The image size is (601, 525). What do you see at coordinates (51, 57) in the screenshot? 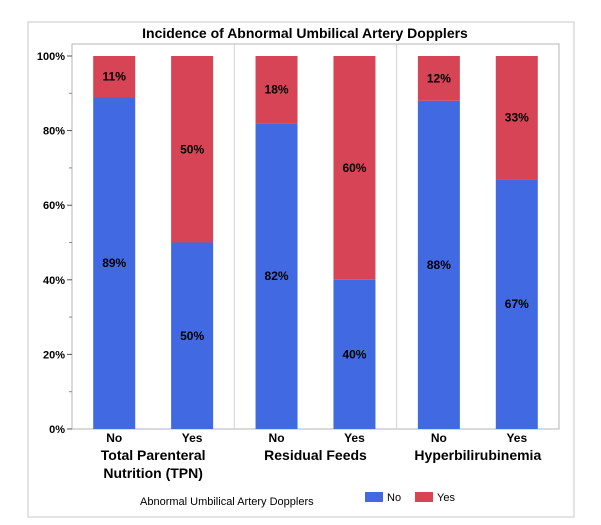
I see `y-tick-label: 100%` at bounding box center [51, 57].